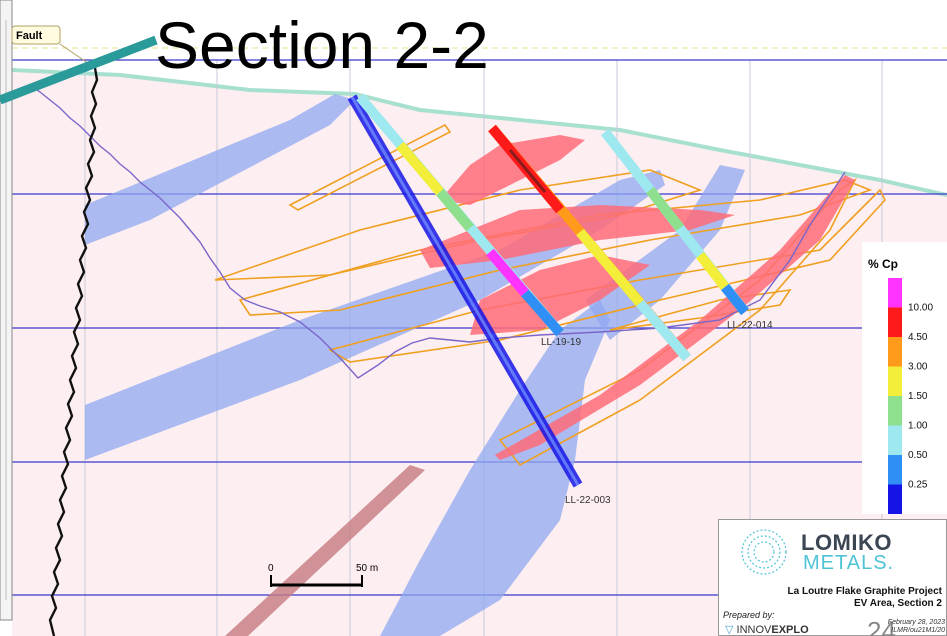 The image size is (947, 636). What do you see at coordinates (918, 396) in the screenshot?
I see `legend-value: 1.50` at bounding box center [918, 396].